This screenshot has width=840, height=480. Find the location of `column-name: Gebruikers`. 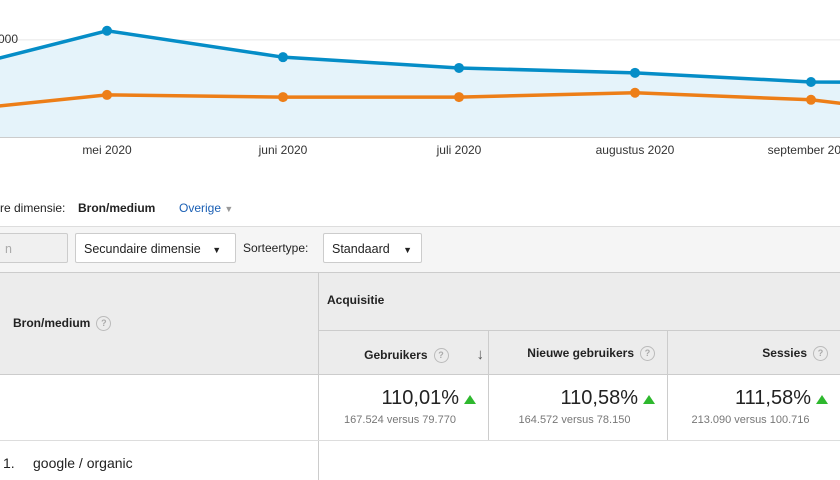

column-name: Gebruikers is located at coordinates (396, 355).